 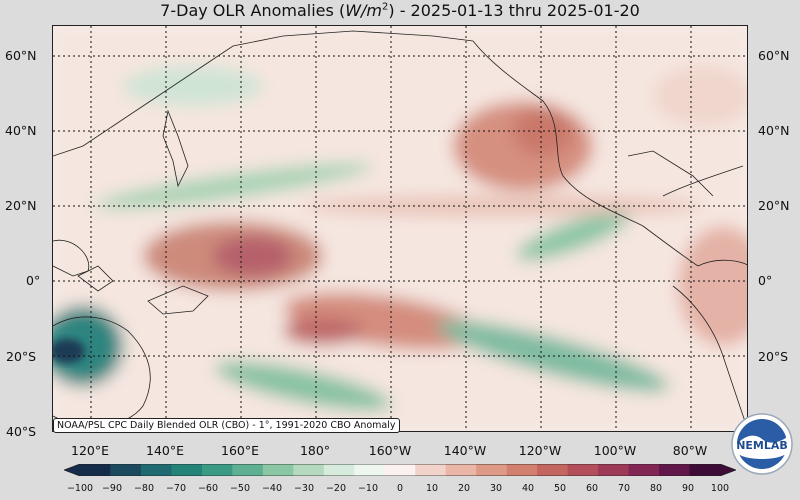 I want to click on lon-label: 140°E, so click(x=165, y=450).